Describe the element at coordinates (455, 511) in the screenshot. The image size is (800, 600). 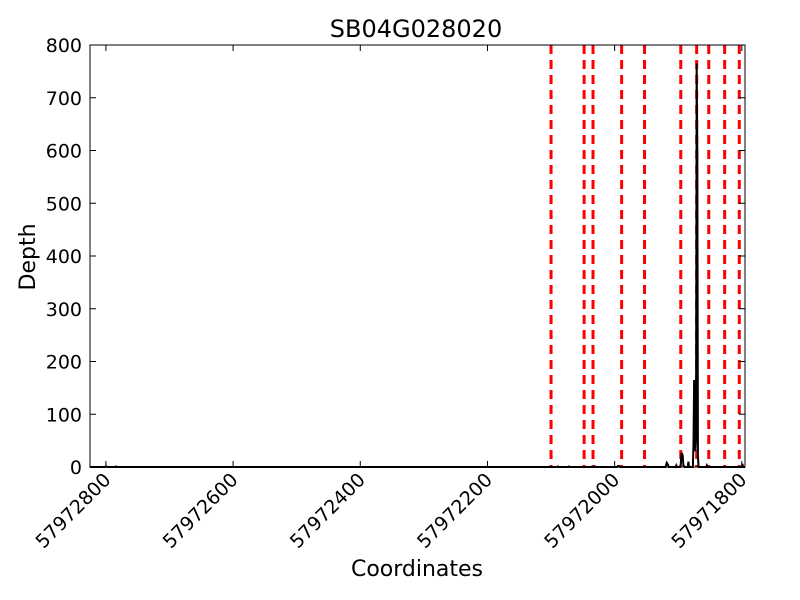
I see `x-tick-label-3: 57972200` at that location.